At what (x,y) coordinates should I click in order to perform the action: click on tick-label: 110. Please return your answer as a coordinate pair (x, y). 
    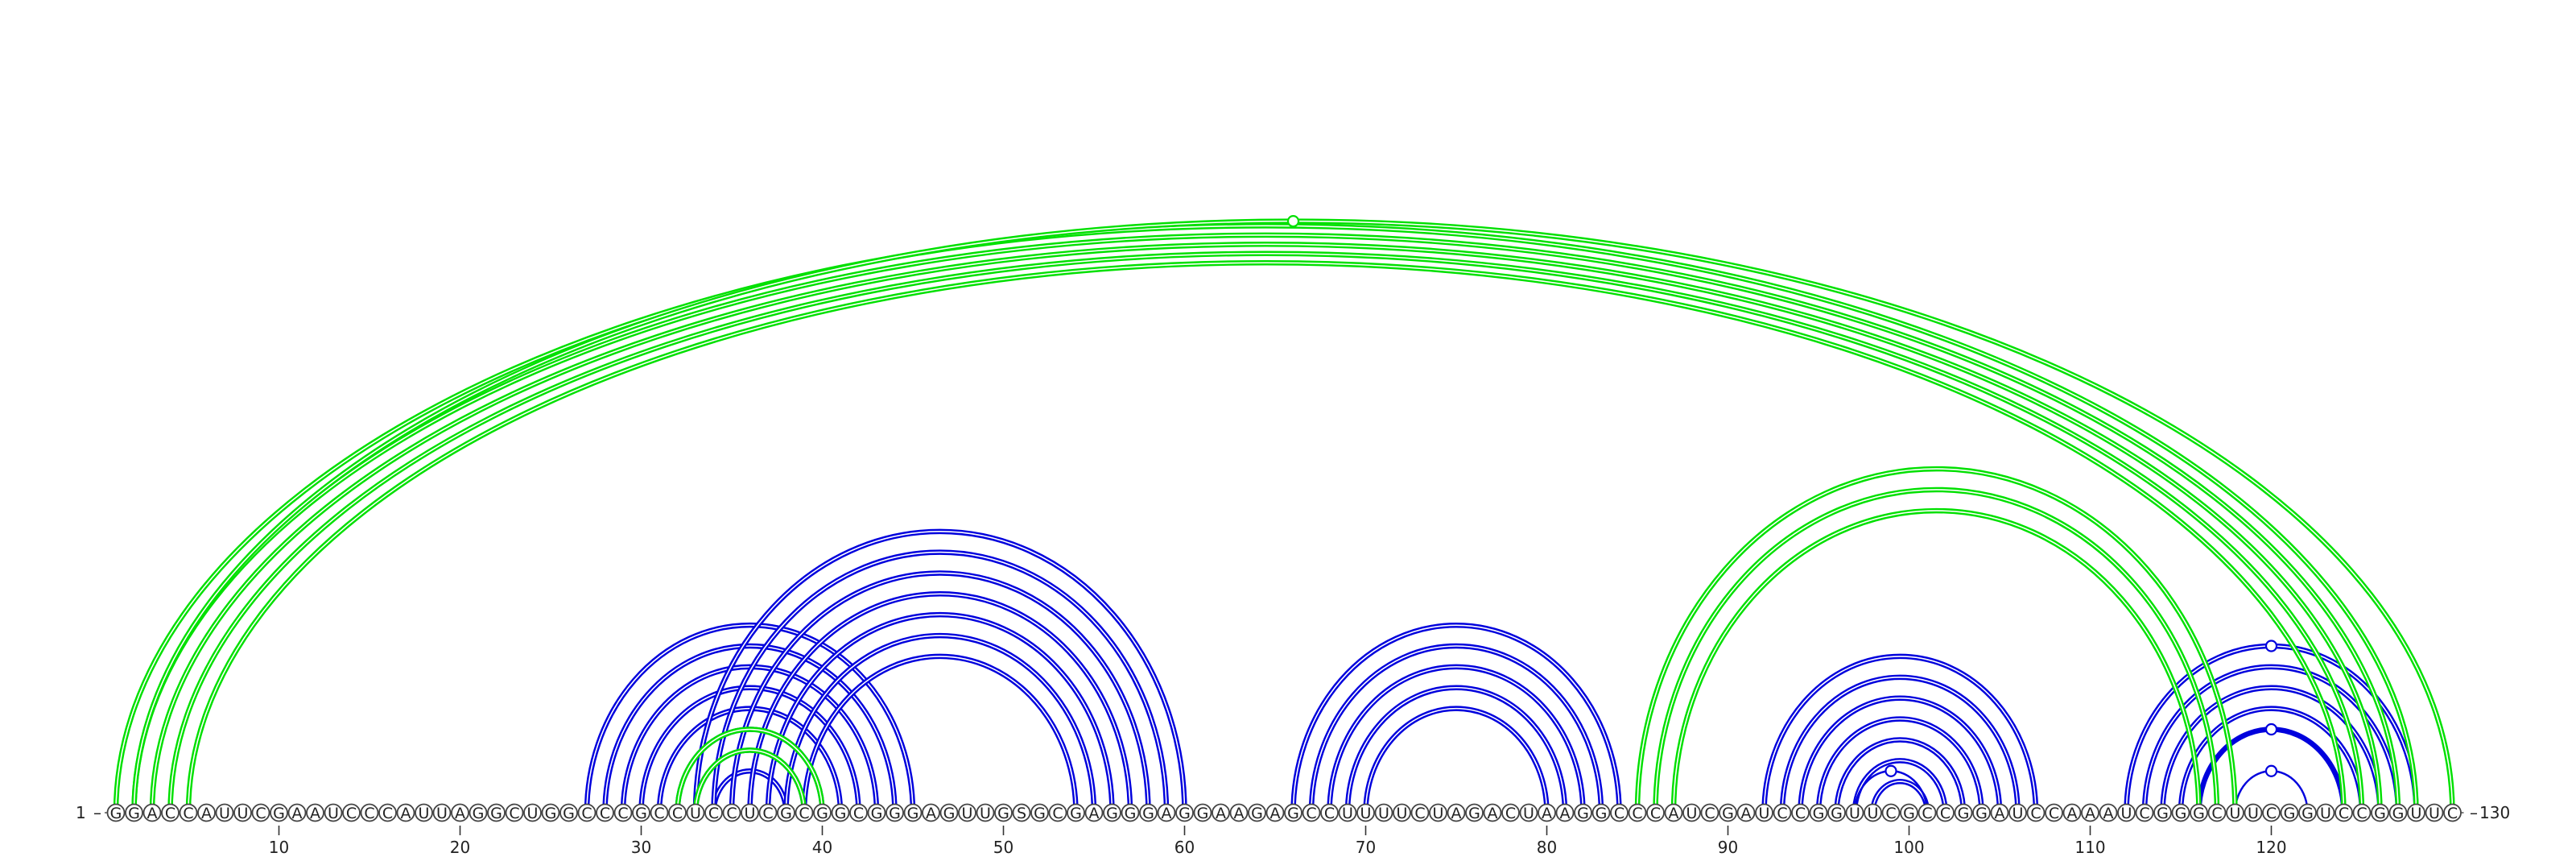
    Looking at the image, I should click on (2089, 847).